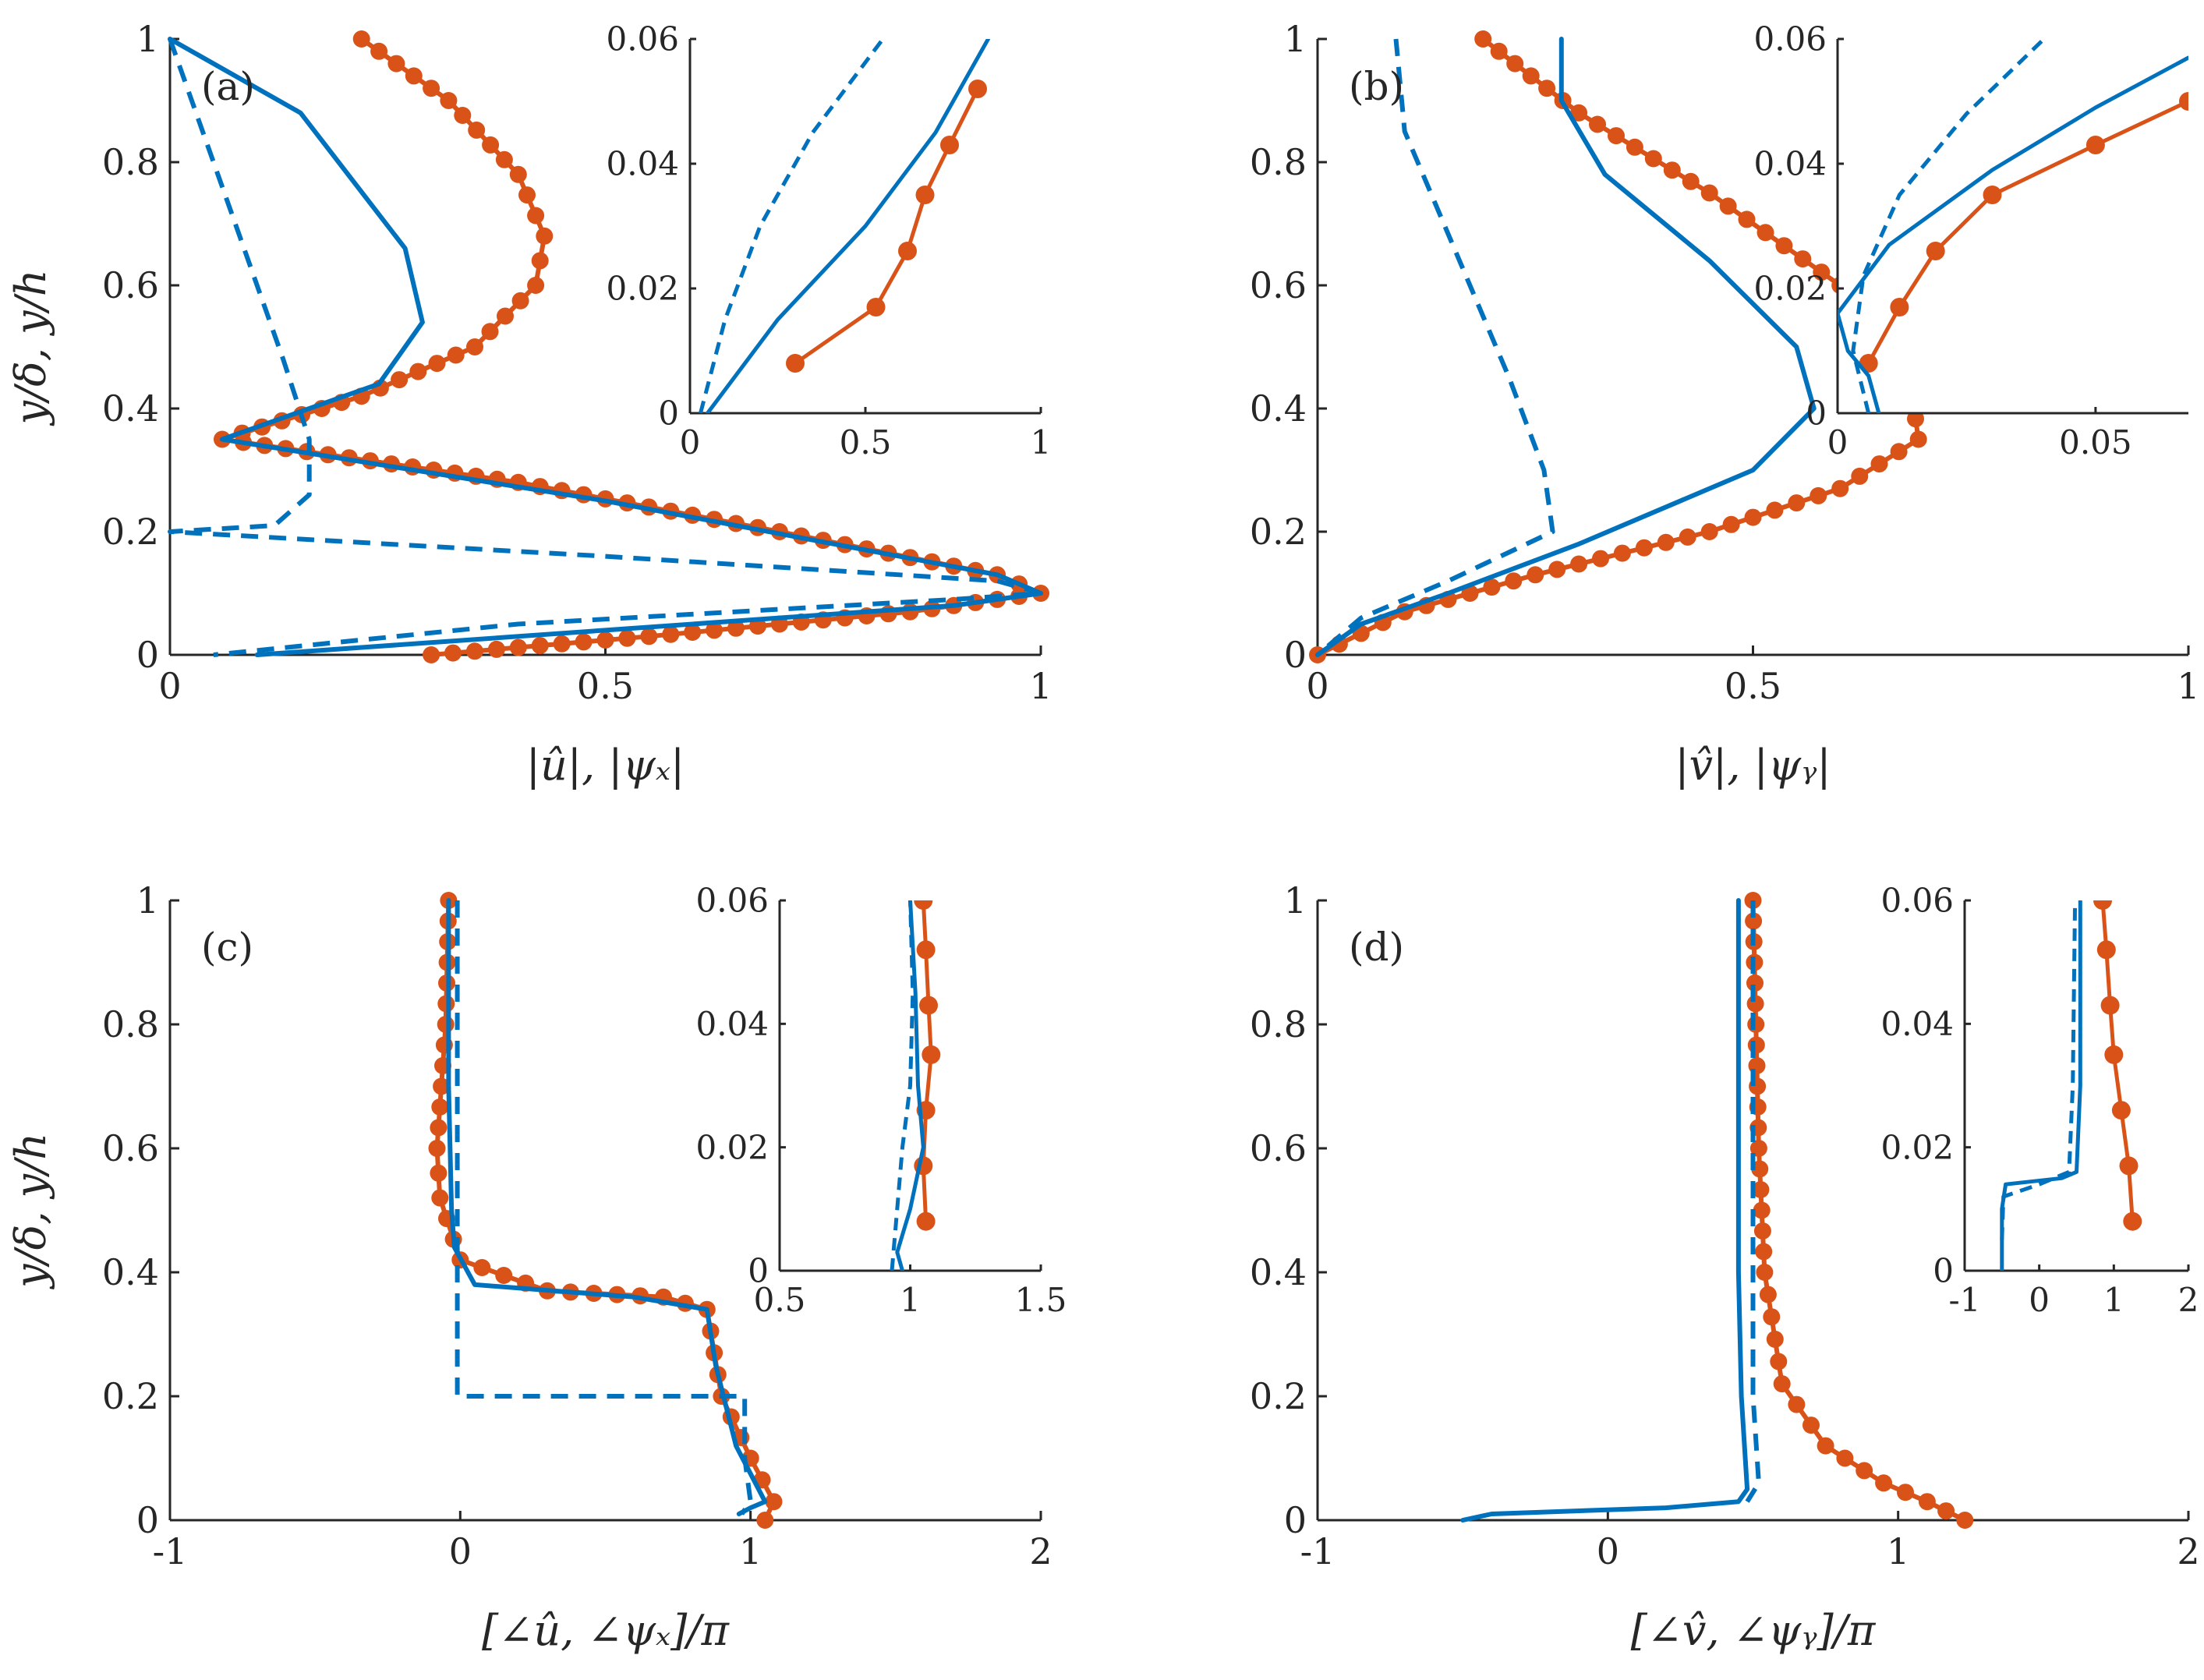 The image size is (2204, 1680). What do you see at coordinates (228, 86) in the screenshot?
I see `panel-a-label: (a)` at bounding box center [228, 86].